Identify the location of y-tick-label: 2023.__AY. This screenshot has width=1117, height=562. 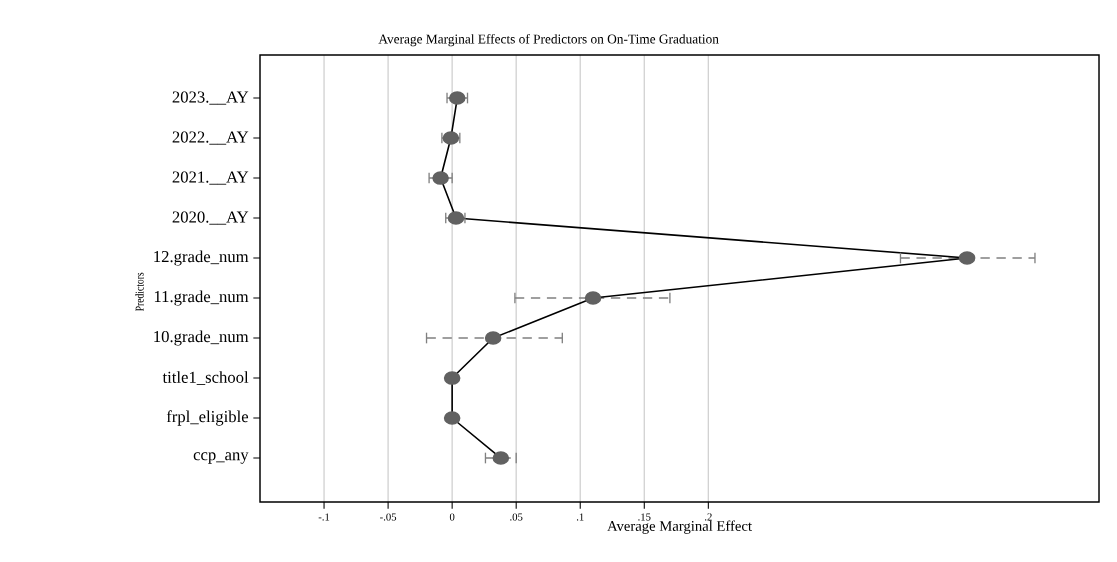
(210, 98).